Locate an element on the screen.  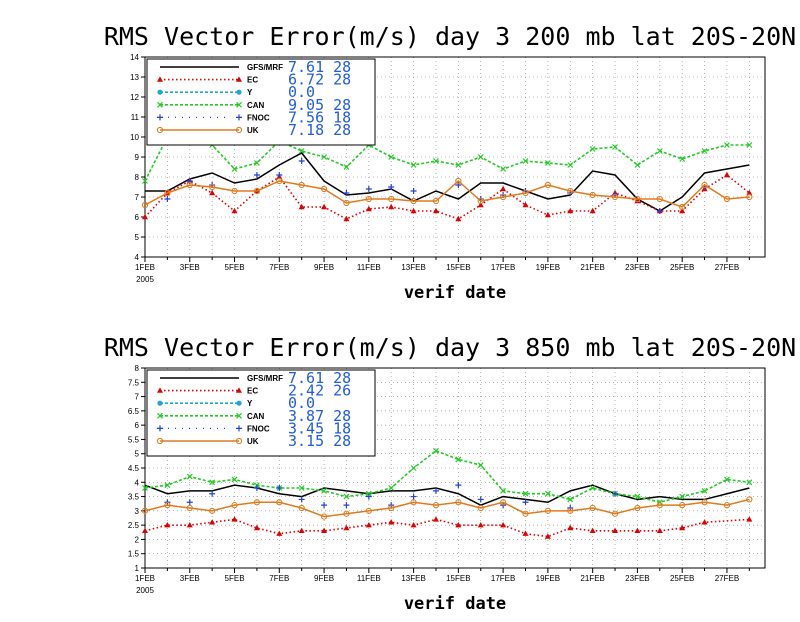
legend-entry: CAN 3.87 28 is located at coordinates (254, 416).